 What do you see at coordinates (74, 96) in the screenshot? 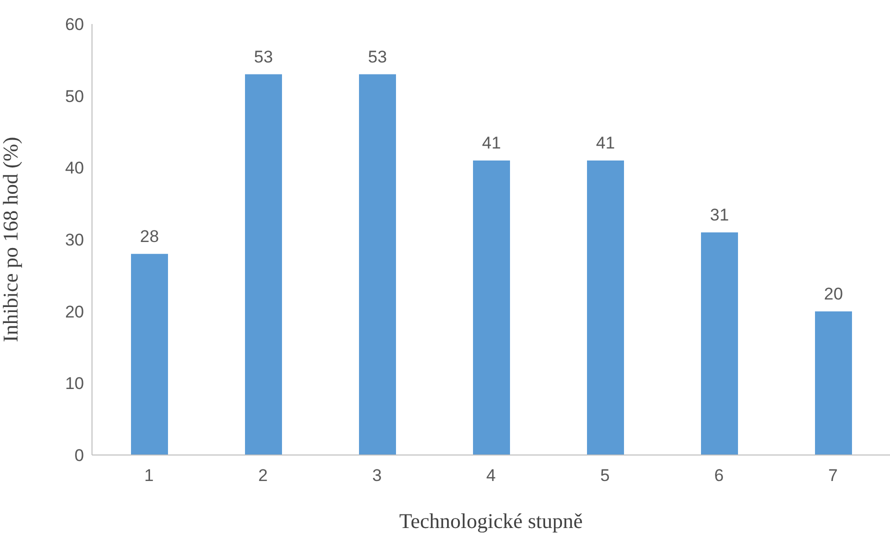
I see `y-tick-label: 50` at bounding box center [74, 96].